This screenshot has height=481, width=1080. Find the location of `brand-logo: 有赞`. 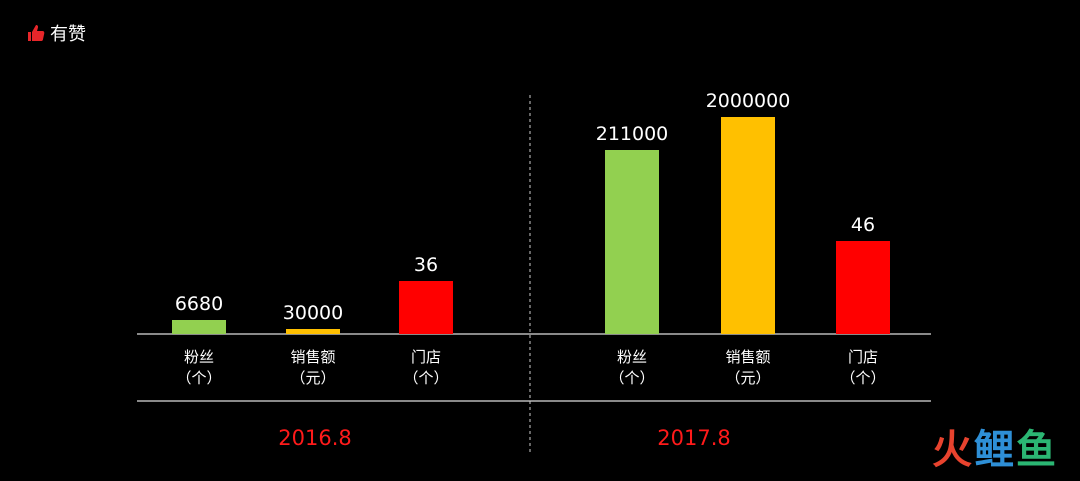

brand-logo: 有赞 is located at coordinates (56, 33).